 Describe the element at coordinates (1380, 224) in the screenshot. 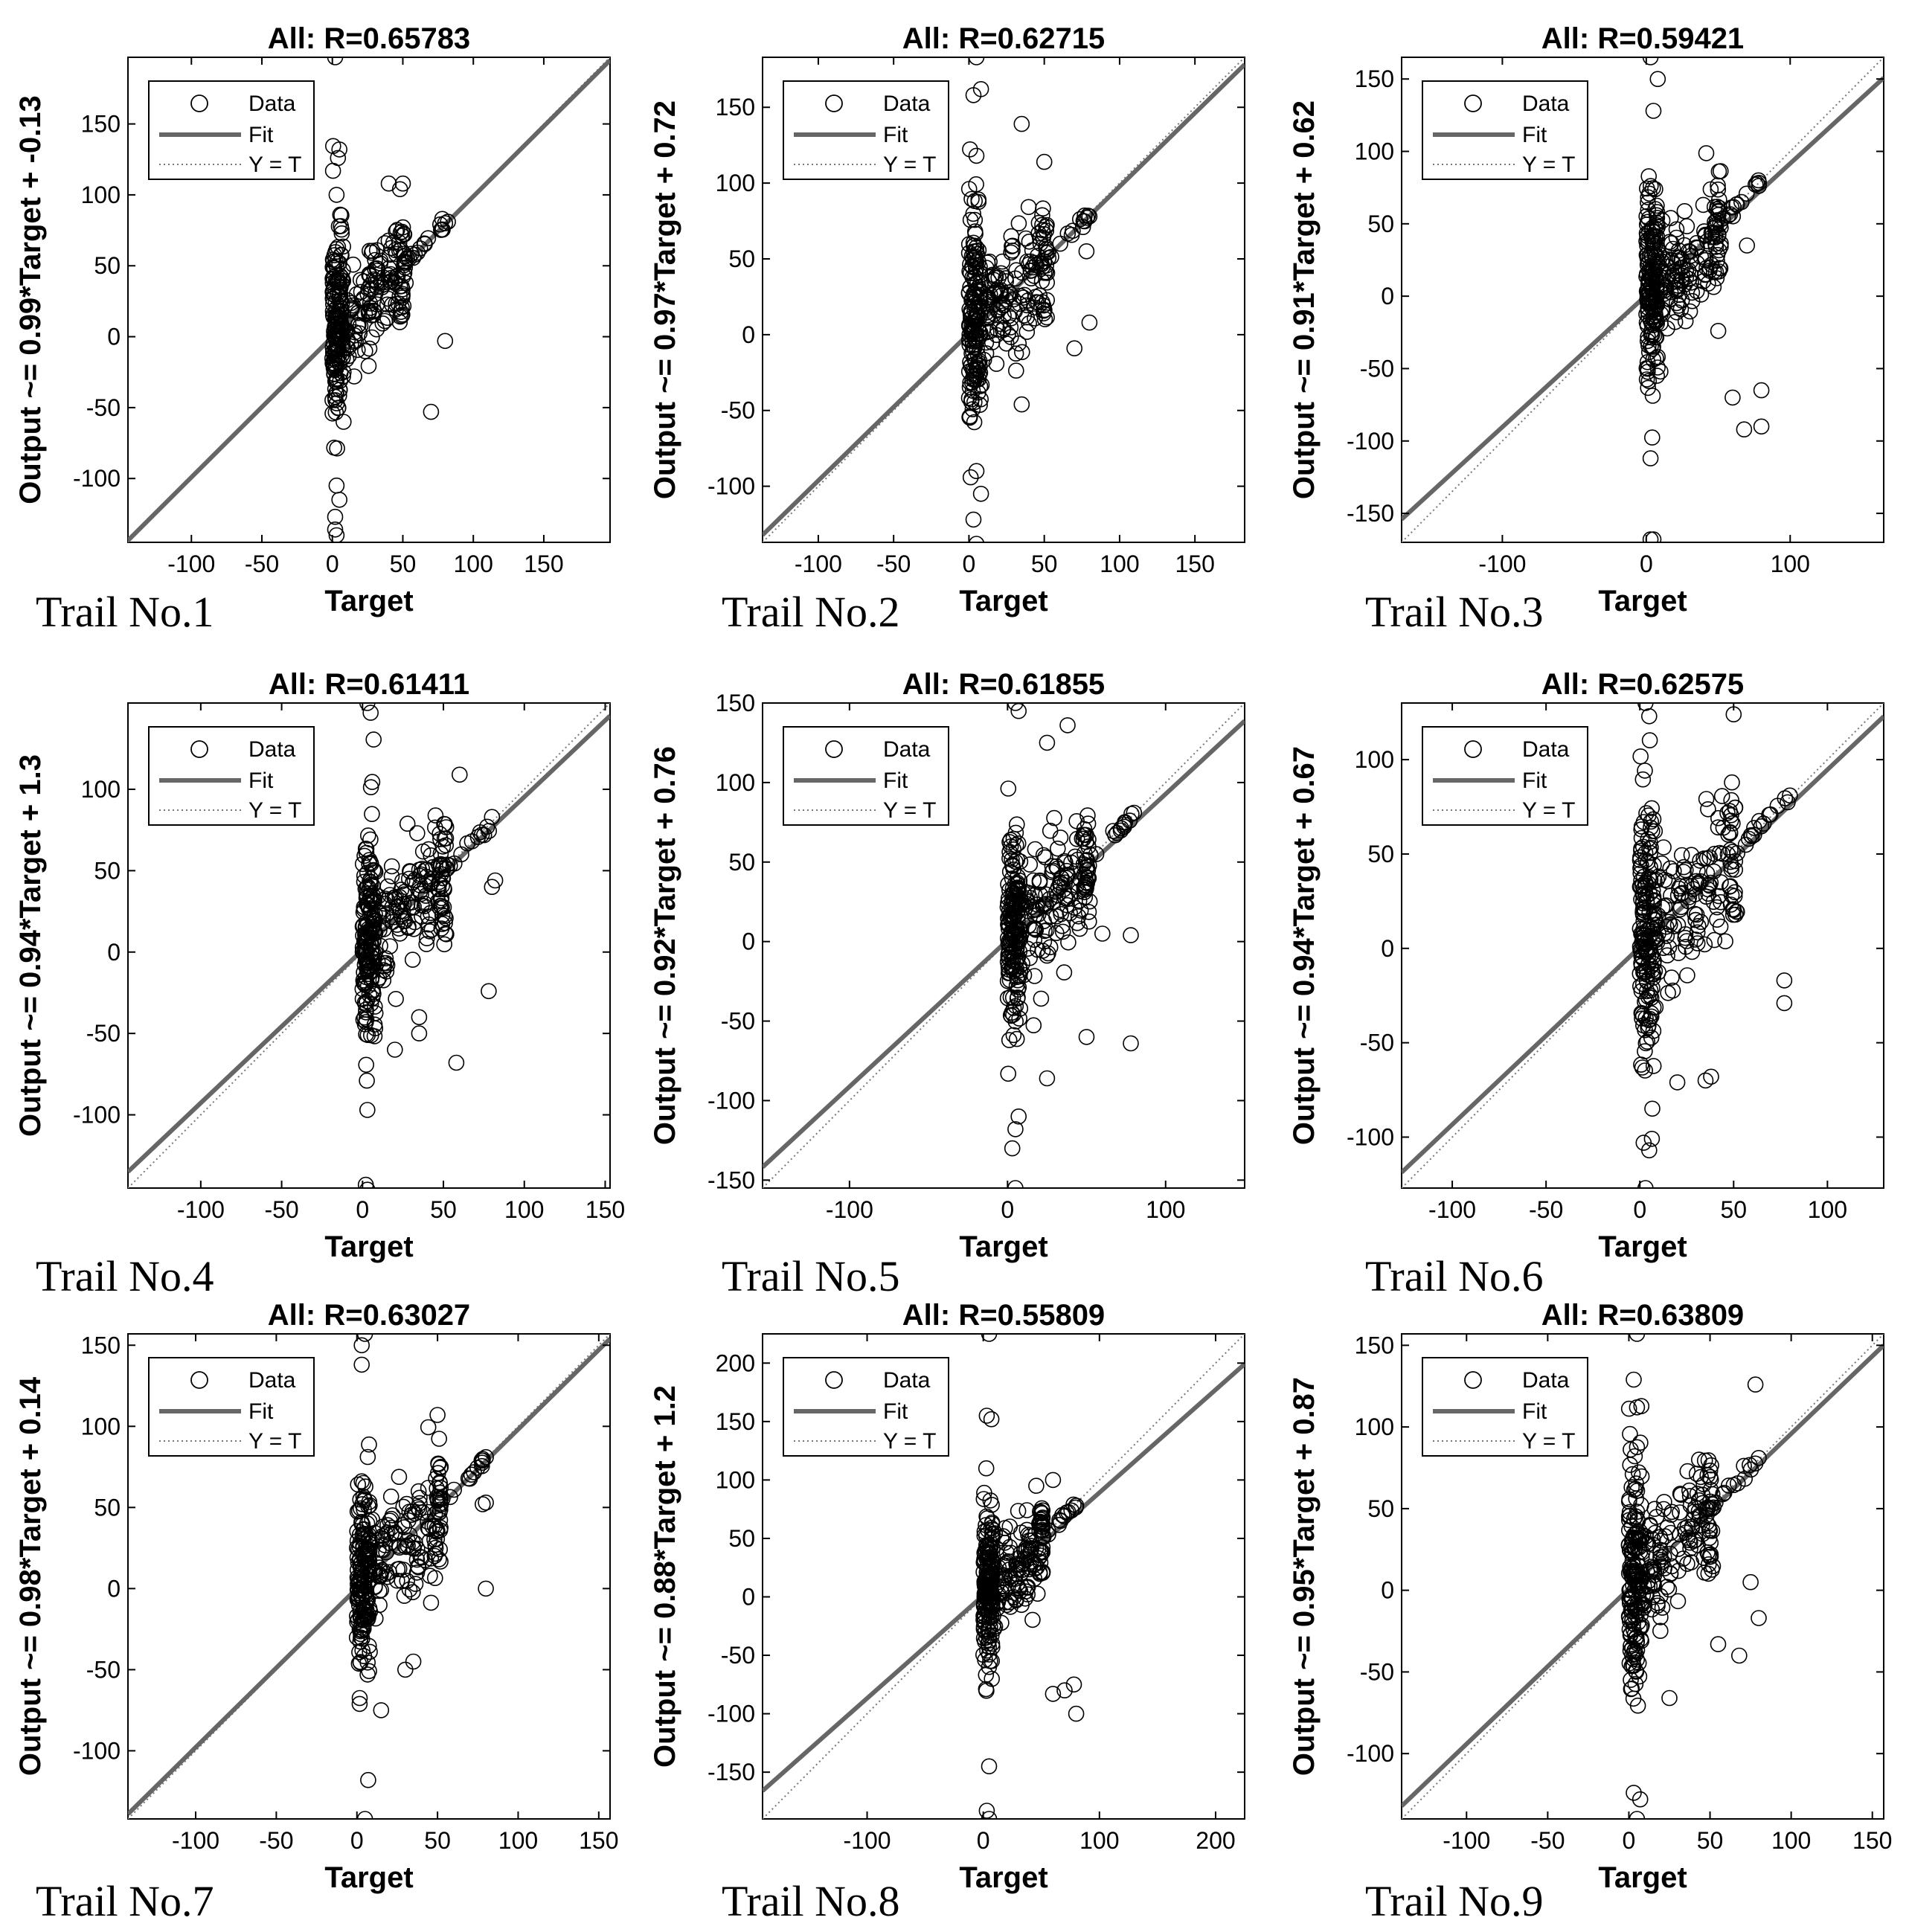

I see `y-tick-label: 50` at that location.